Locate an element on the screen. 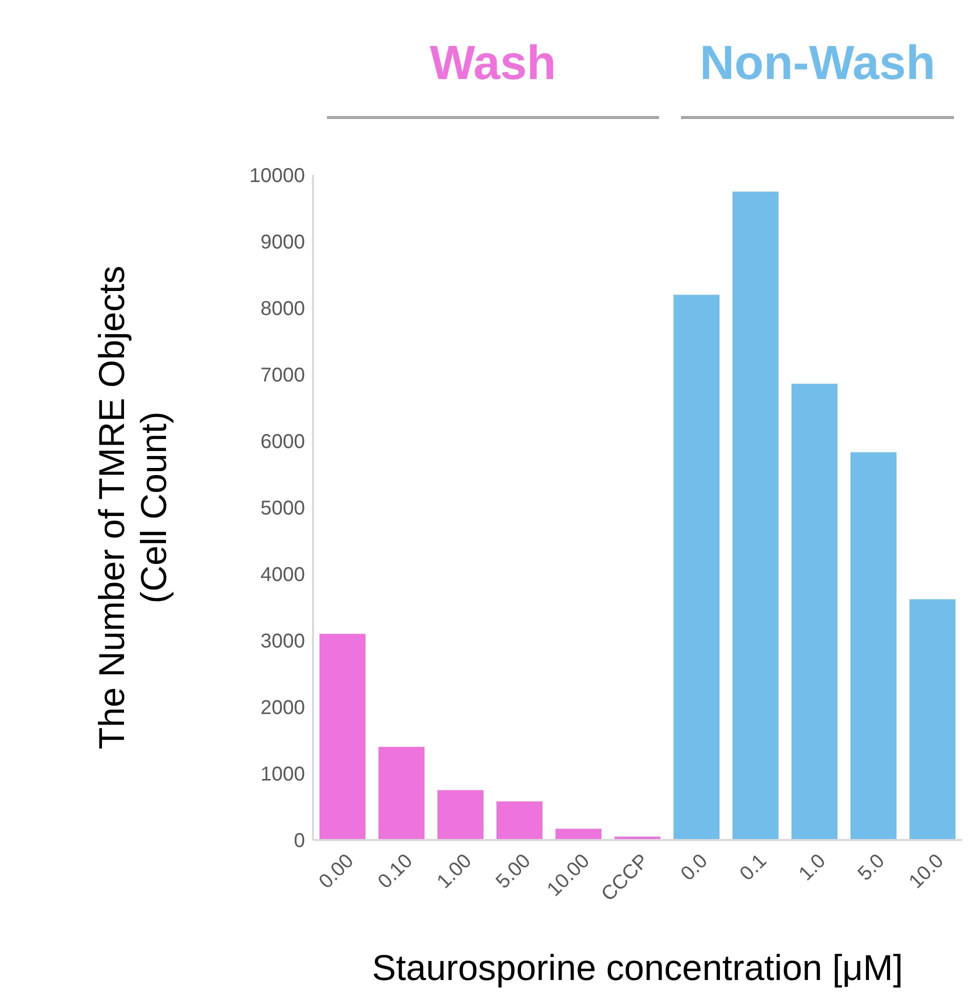 The height and width of the screenshot is (995, 980). y-axis-title: The Number of TMRE Objects (Cell Count) is located at coordinates (132, 508).